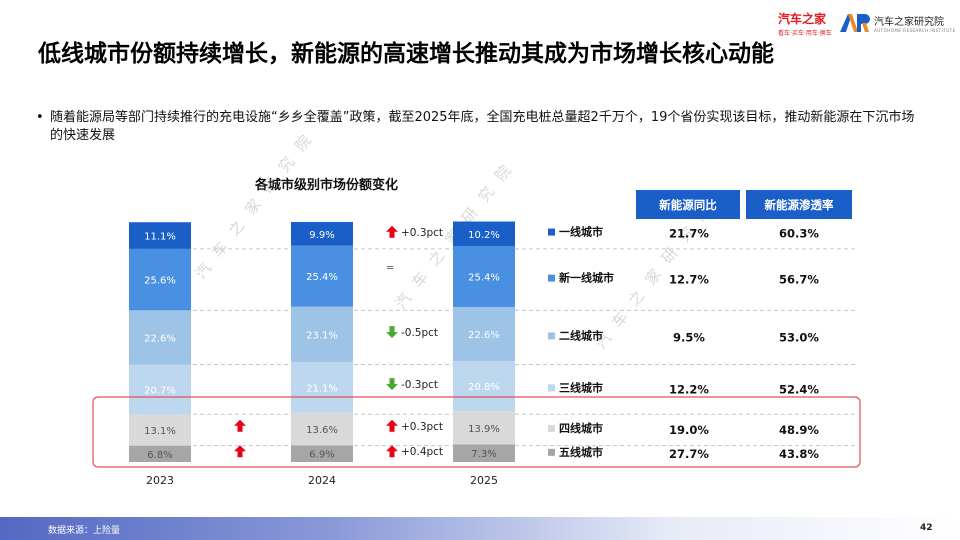 The width and height of the screenshot is (960, 540). What do you see at coordinates (390, 267) in the screenshot?
I see `change-equal: =` at bounding box center [390, 267].